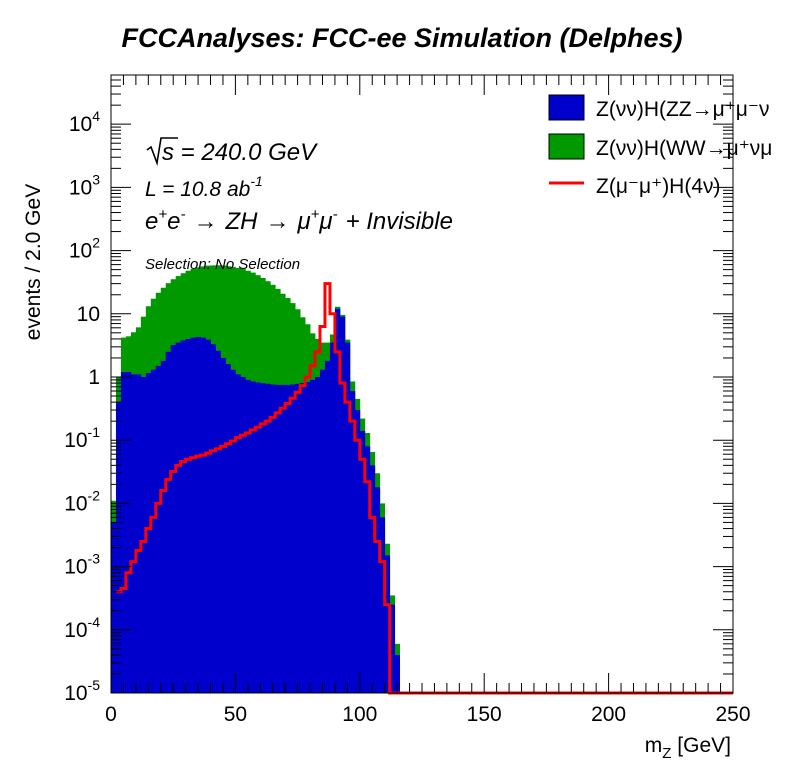 This screenshot has width=796, height=772. I want to click on x-tick-label: 0, so click(111, 714).